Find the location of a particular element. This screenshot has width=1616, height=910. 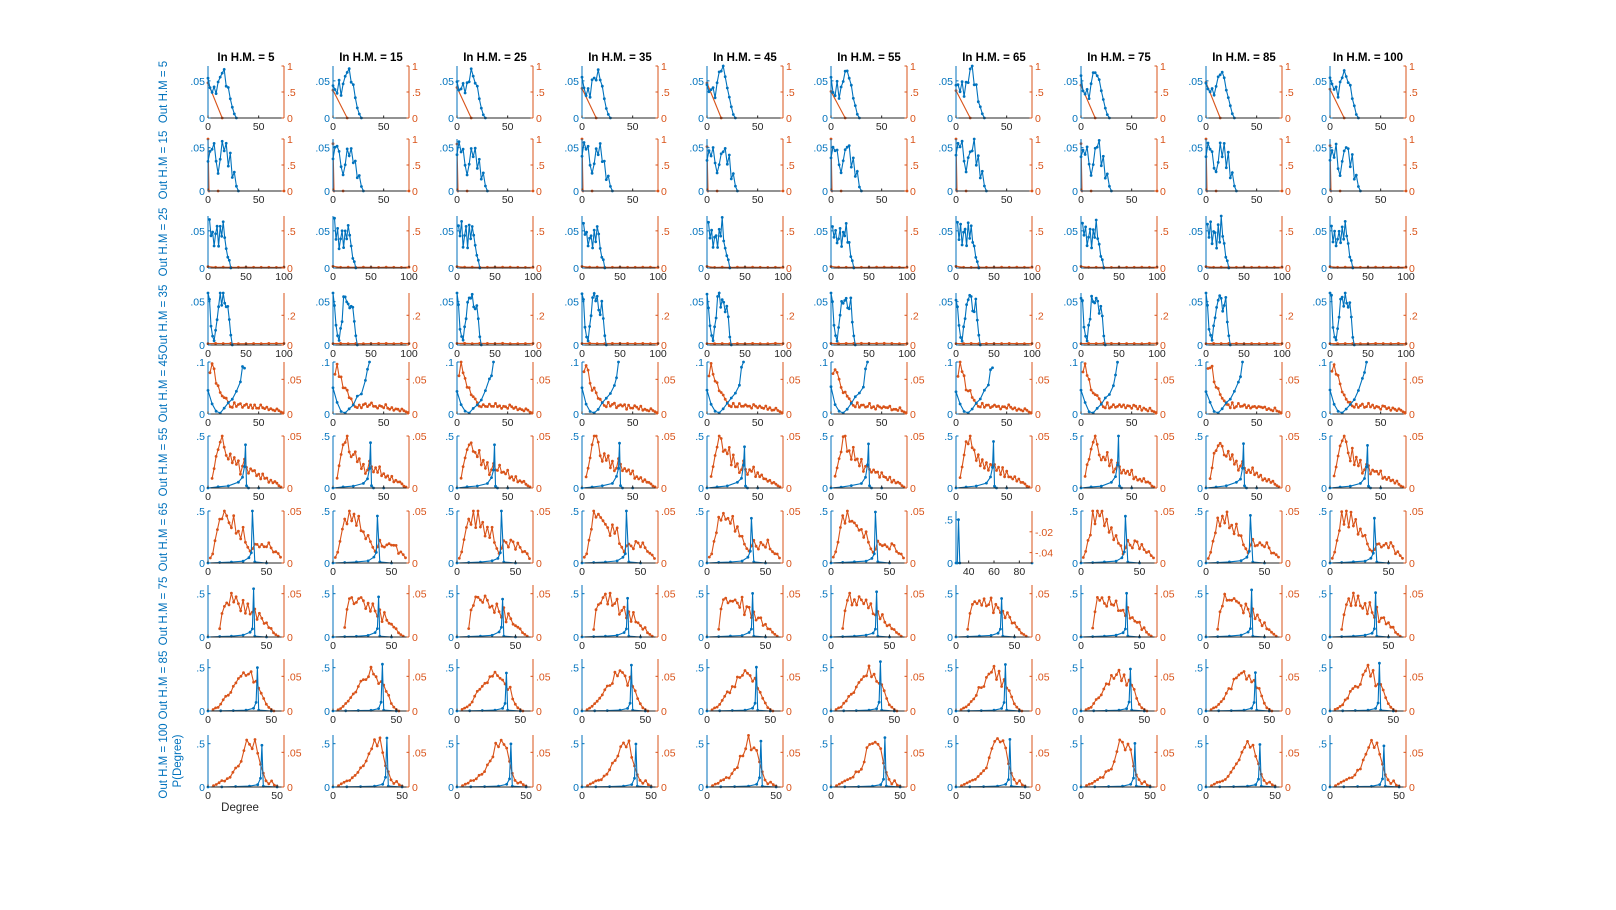

x-tick-label: 50 is located at coordinates (882, 497).